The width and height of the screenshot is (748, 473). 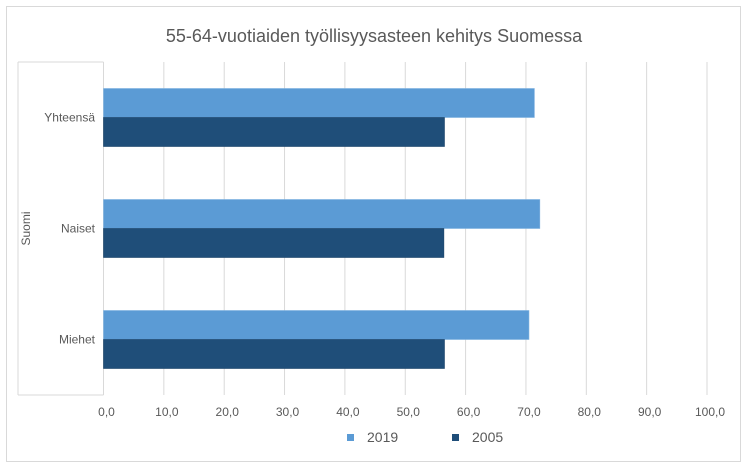 What do you see at coordinates (529, 412) in the screenshot?
I see `x-tick-label: 70,0` at bounding box center [529, 412].